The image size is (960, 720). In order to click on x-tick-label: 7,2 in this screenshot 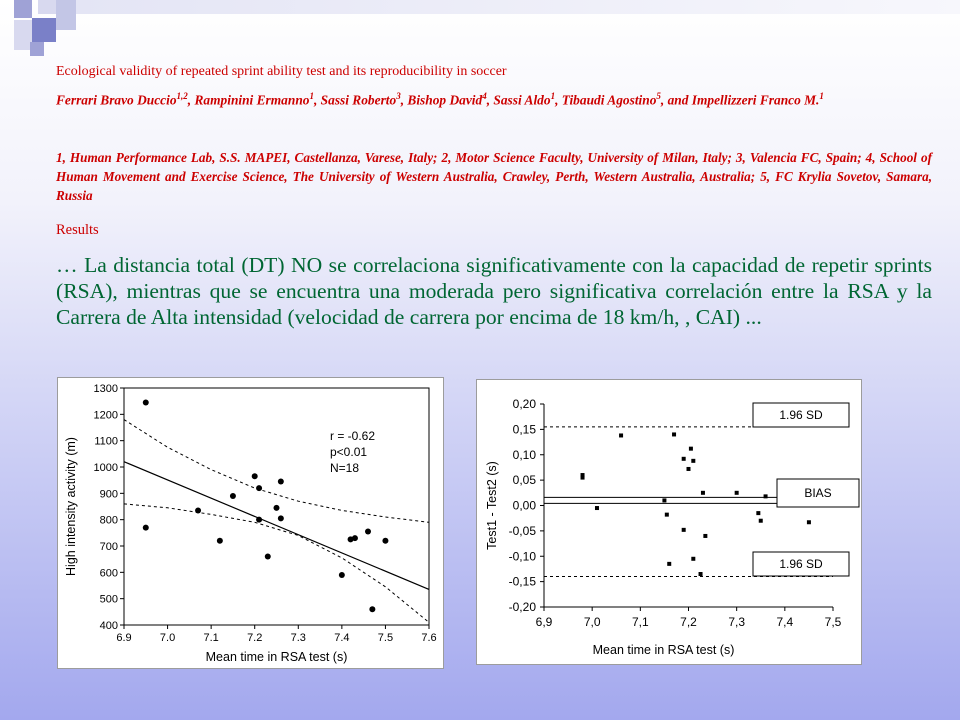, I will do `click(688, 622)`.